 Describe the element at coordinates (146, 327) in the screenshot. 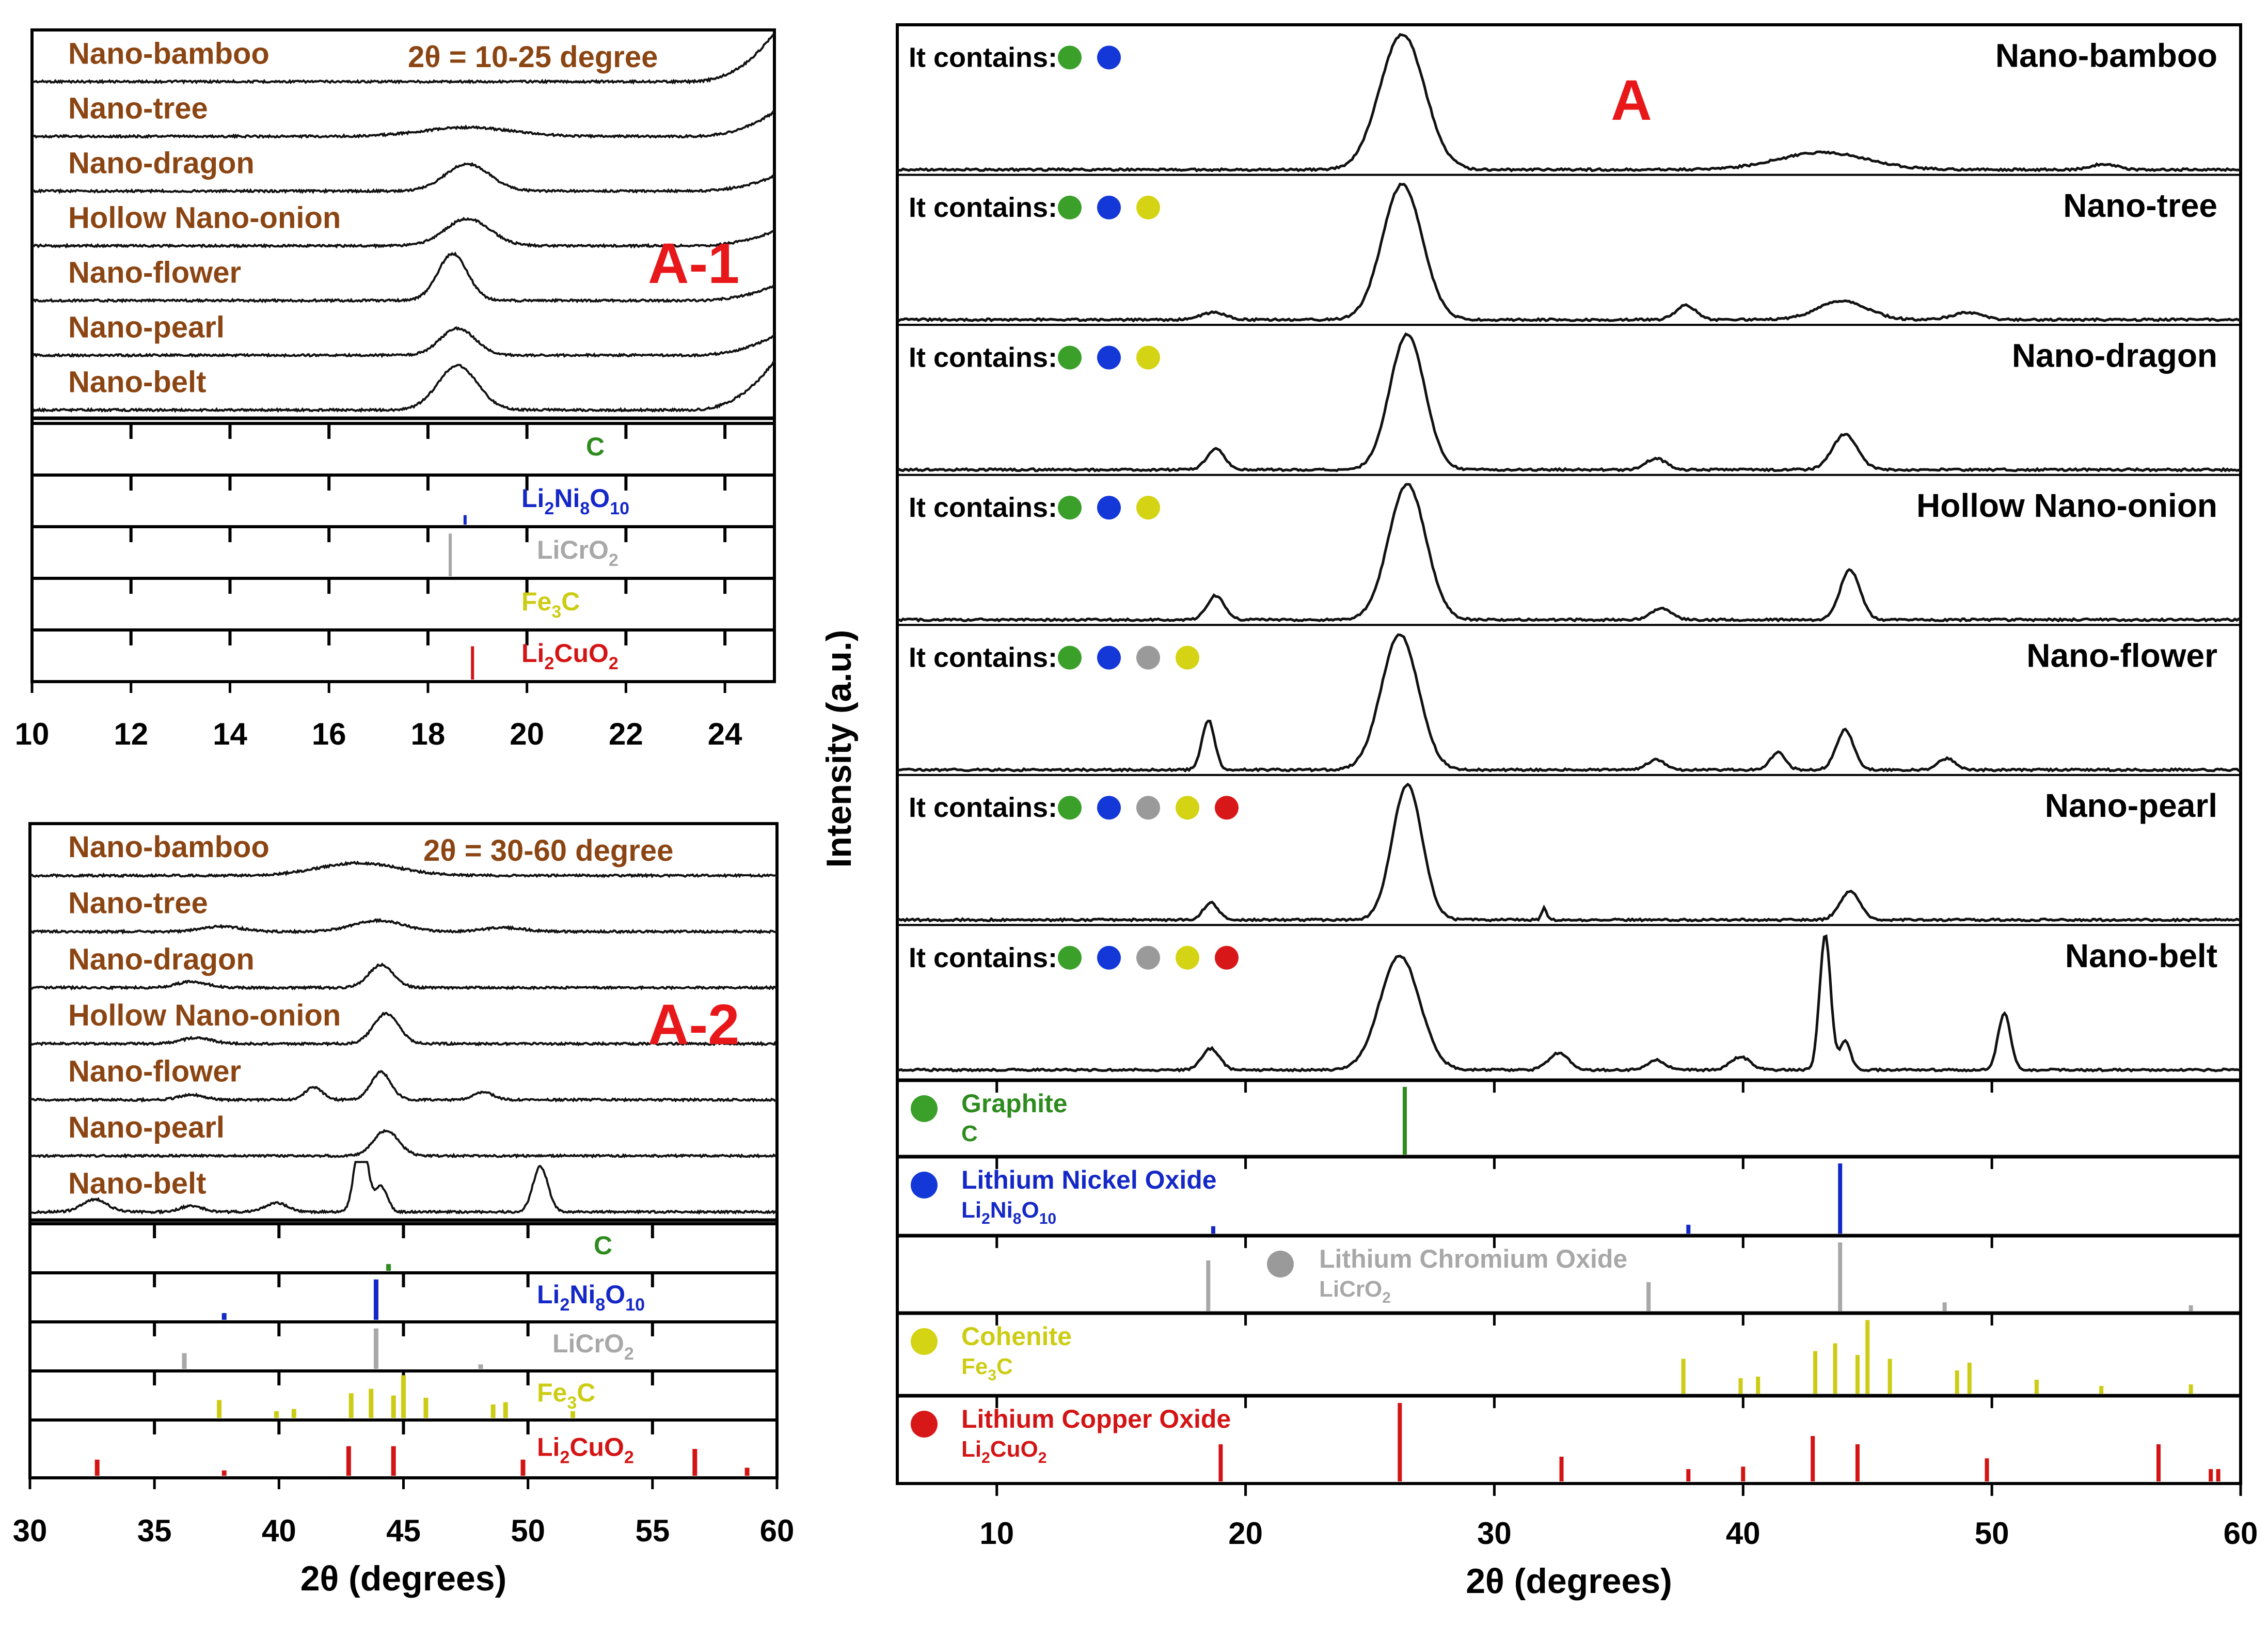

I see `a1-sample-label: Nano-pearl` at that location.